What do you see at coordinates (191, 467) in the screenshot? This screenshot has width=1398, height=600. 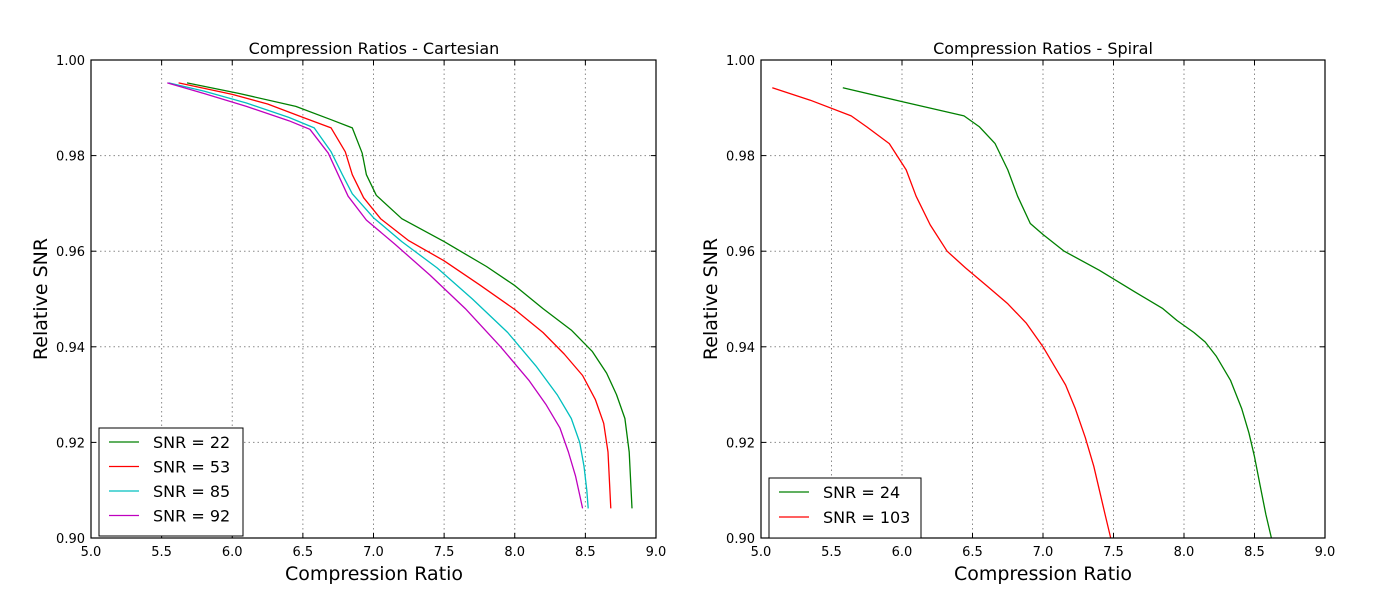 I see `legend-entry: SNR = 53` at bounding box center [191, 467].